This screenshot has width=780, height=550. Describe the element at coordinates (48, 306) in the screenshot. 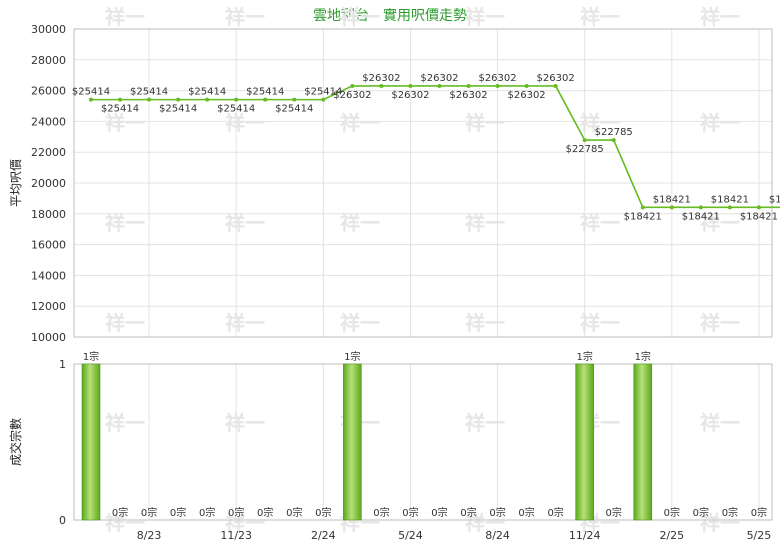

I see `price-y-tick: 12000` at that location.